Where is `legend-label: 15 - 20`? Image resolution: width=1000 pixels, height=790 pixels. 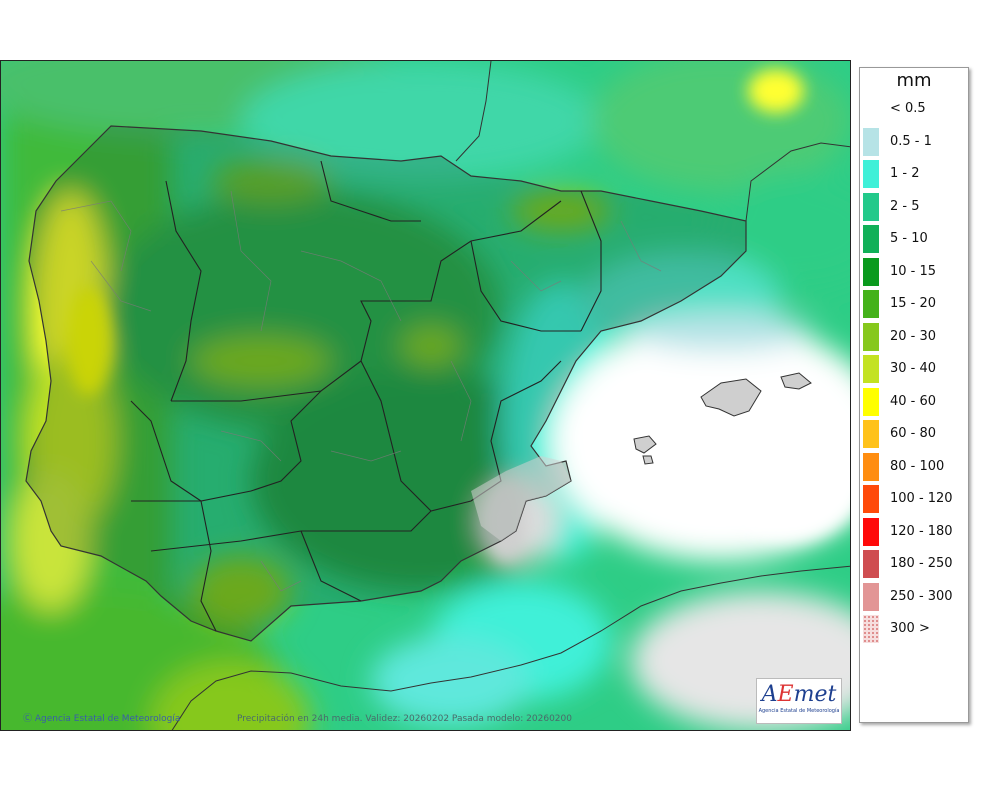
legend-label: 15 - 20 is located at coordinates (913, 303).